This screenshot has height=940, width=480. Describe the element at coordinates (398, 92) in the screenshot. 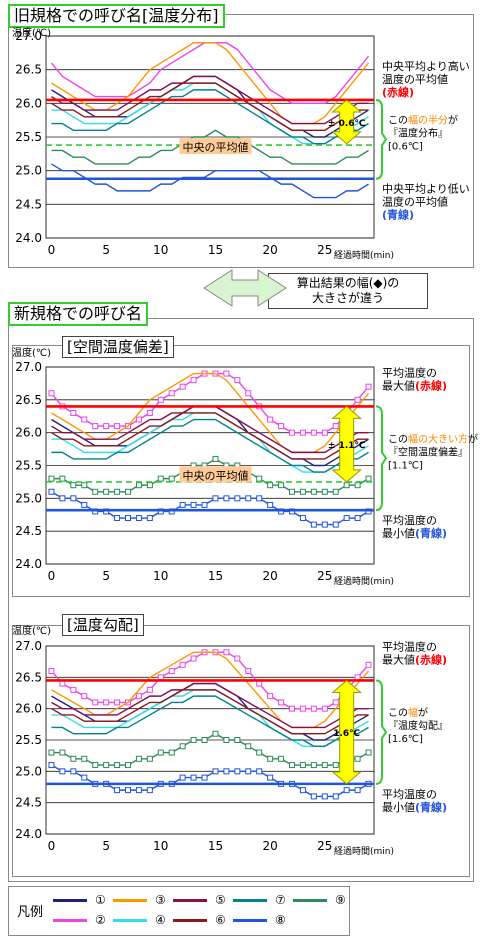

I see `annotation-text: (赤線)` at that location.